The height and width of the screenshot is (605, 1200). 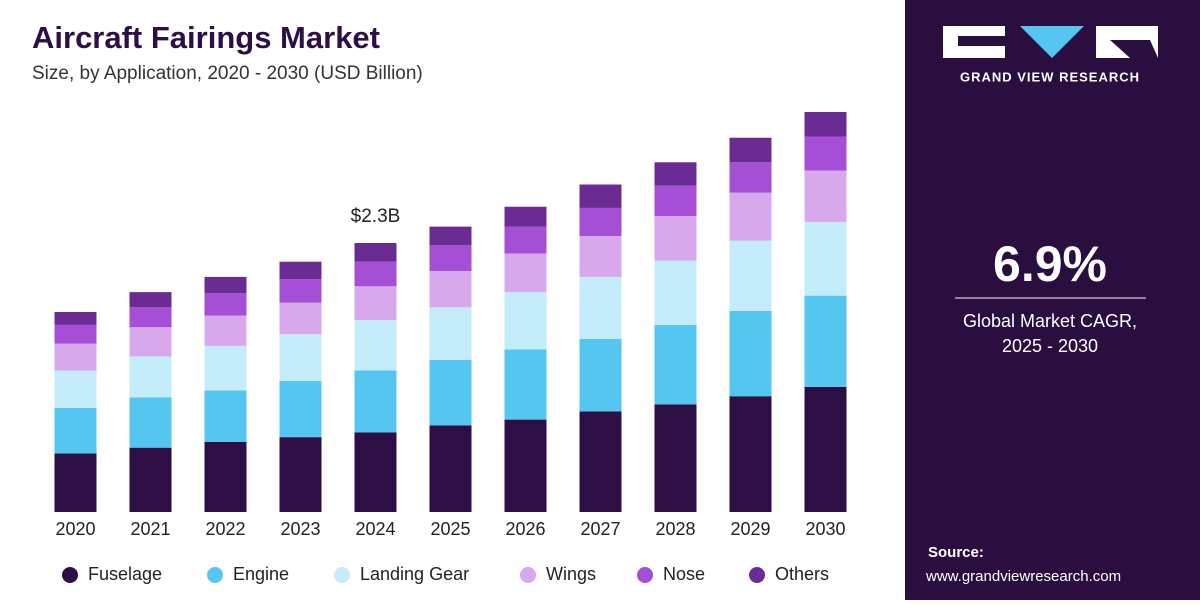 What do you see at coordinates (1050, 76) in the screenshot?
I see `brand: GRAND VIEW RESEARCH` at bounding box center [1050, 76].